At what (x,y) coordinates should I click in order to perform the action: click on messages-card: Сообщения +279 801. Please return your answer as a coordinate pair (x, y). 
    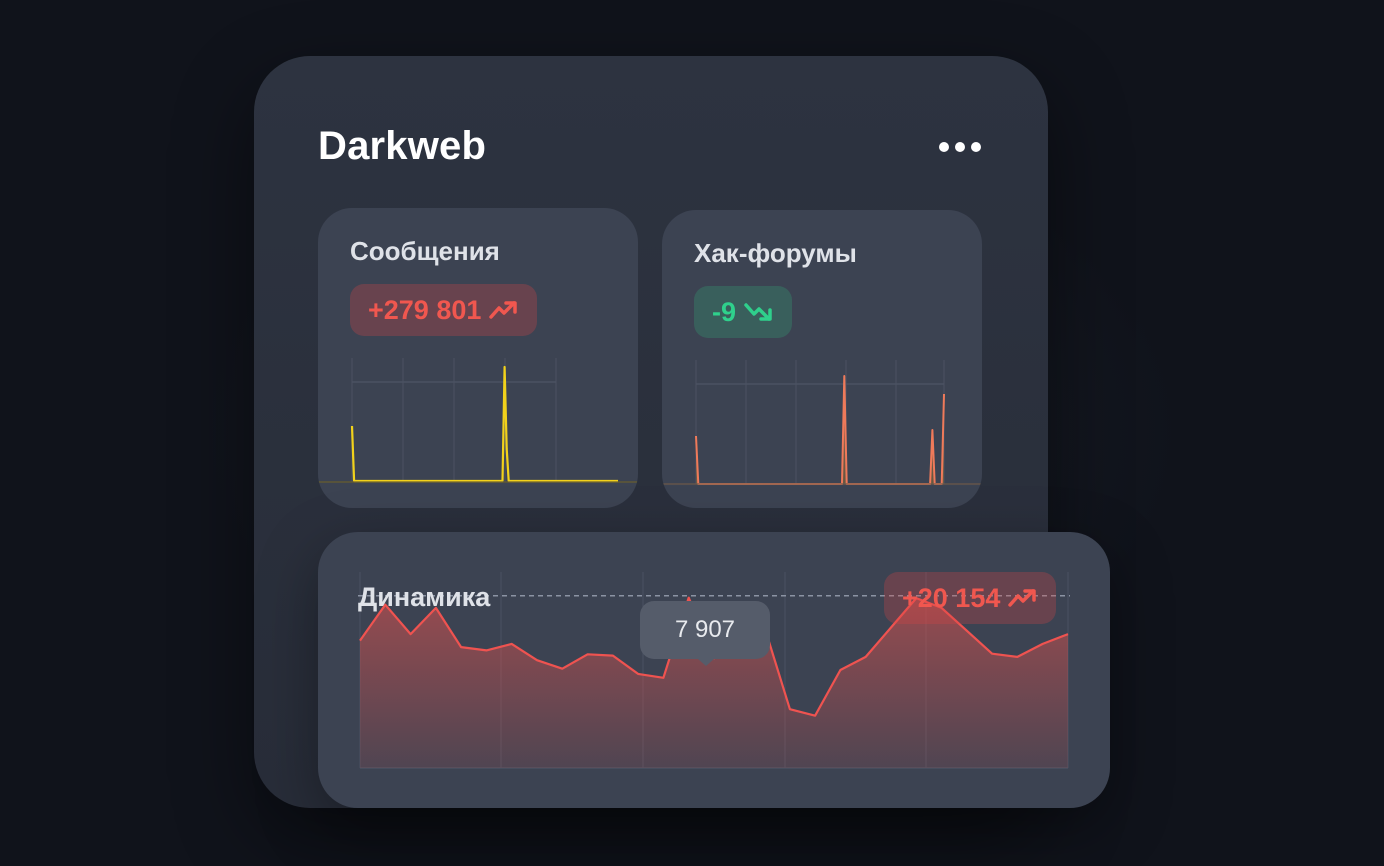
    Looking at the image, I should click on (478, 358).